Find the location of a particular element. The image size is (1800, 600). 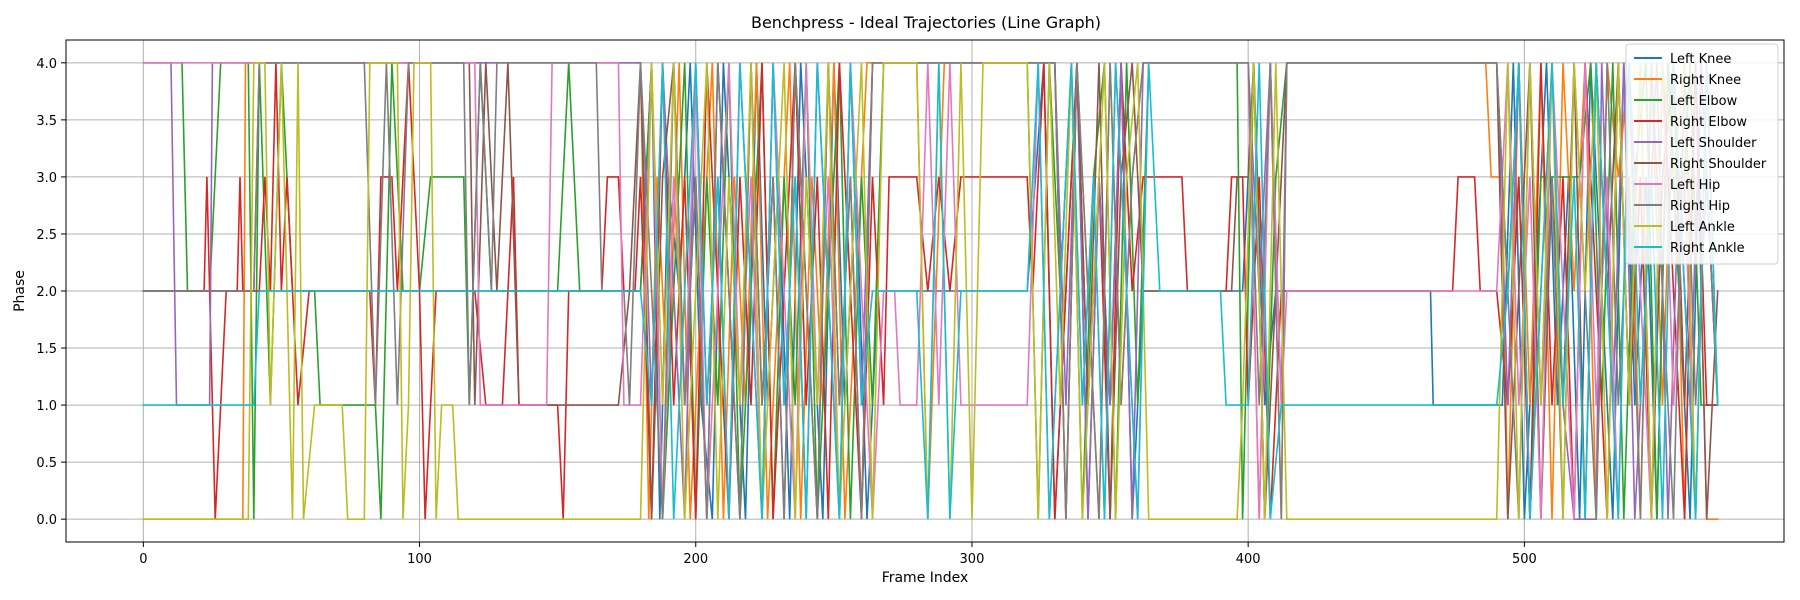

x-tick-label: 200 is located at coordinates (695, 559).